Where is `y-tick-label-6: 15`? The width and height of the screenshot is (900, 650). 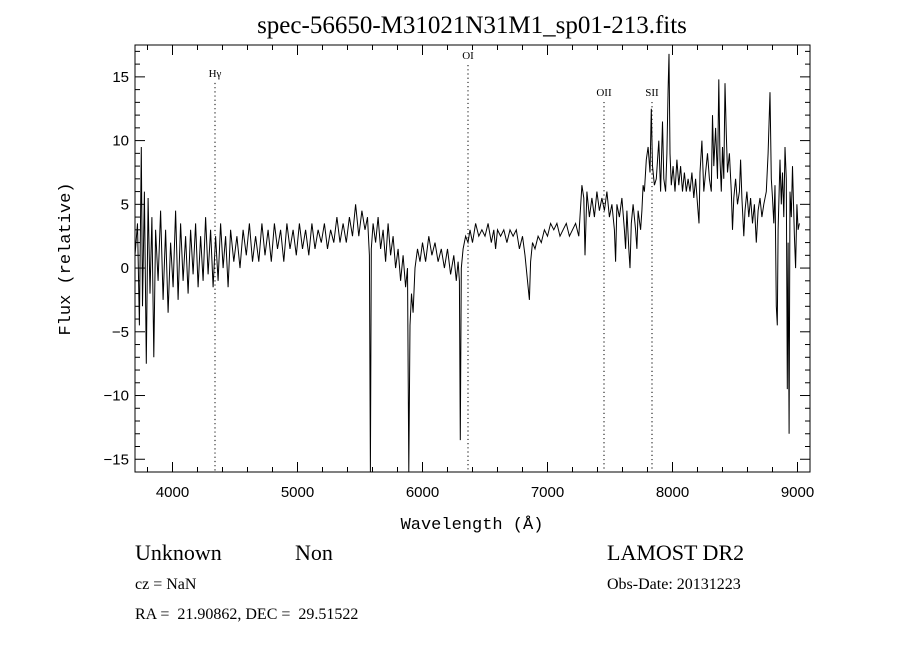
y-tick-label-6: 15 is located at coordinates (120, 77).